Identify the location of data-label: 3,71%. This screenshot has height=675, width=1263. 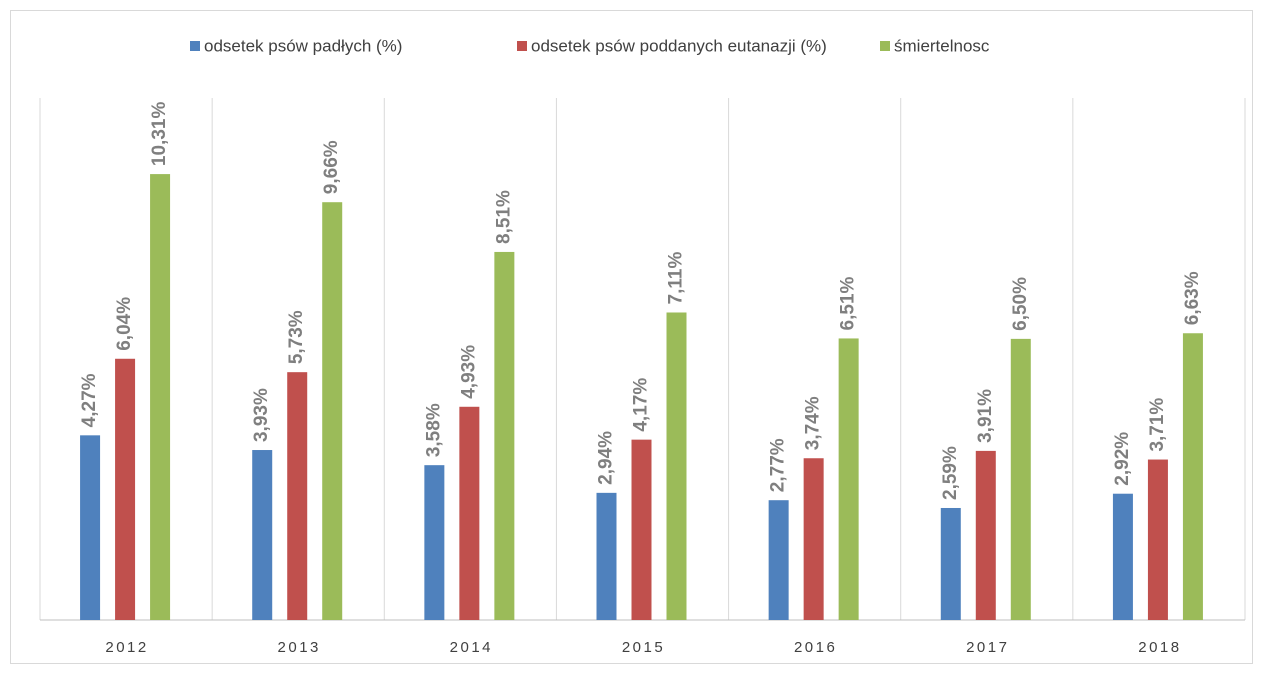
(1157, 425).